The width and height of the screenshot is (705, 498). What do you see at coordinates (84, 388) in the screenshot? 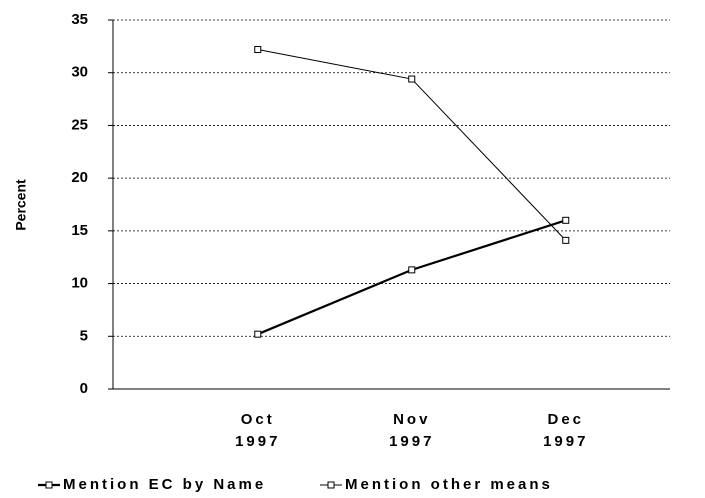
I see `y-tick-label: 0` at bounding box center [84, 388].